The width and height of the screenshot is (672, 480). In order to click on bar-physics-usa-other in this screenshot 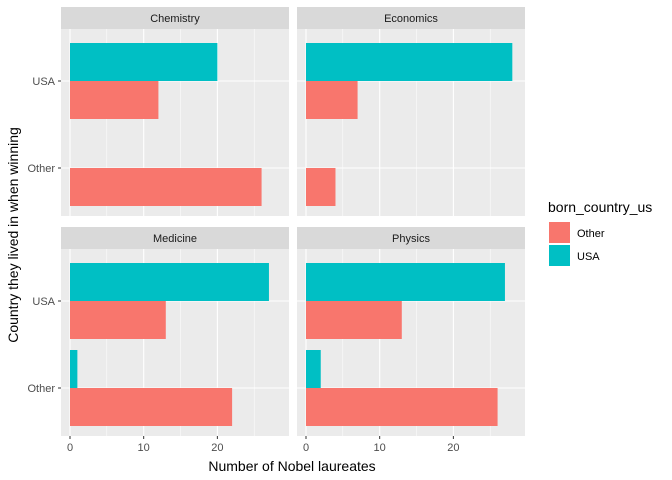, I will do `click(354, 320)`.